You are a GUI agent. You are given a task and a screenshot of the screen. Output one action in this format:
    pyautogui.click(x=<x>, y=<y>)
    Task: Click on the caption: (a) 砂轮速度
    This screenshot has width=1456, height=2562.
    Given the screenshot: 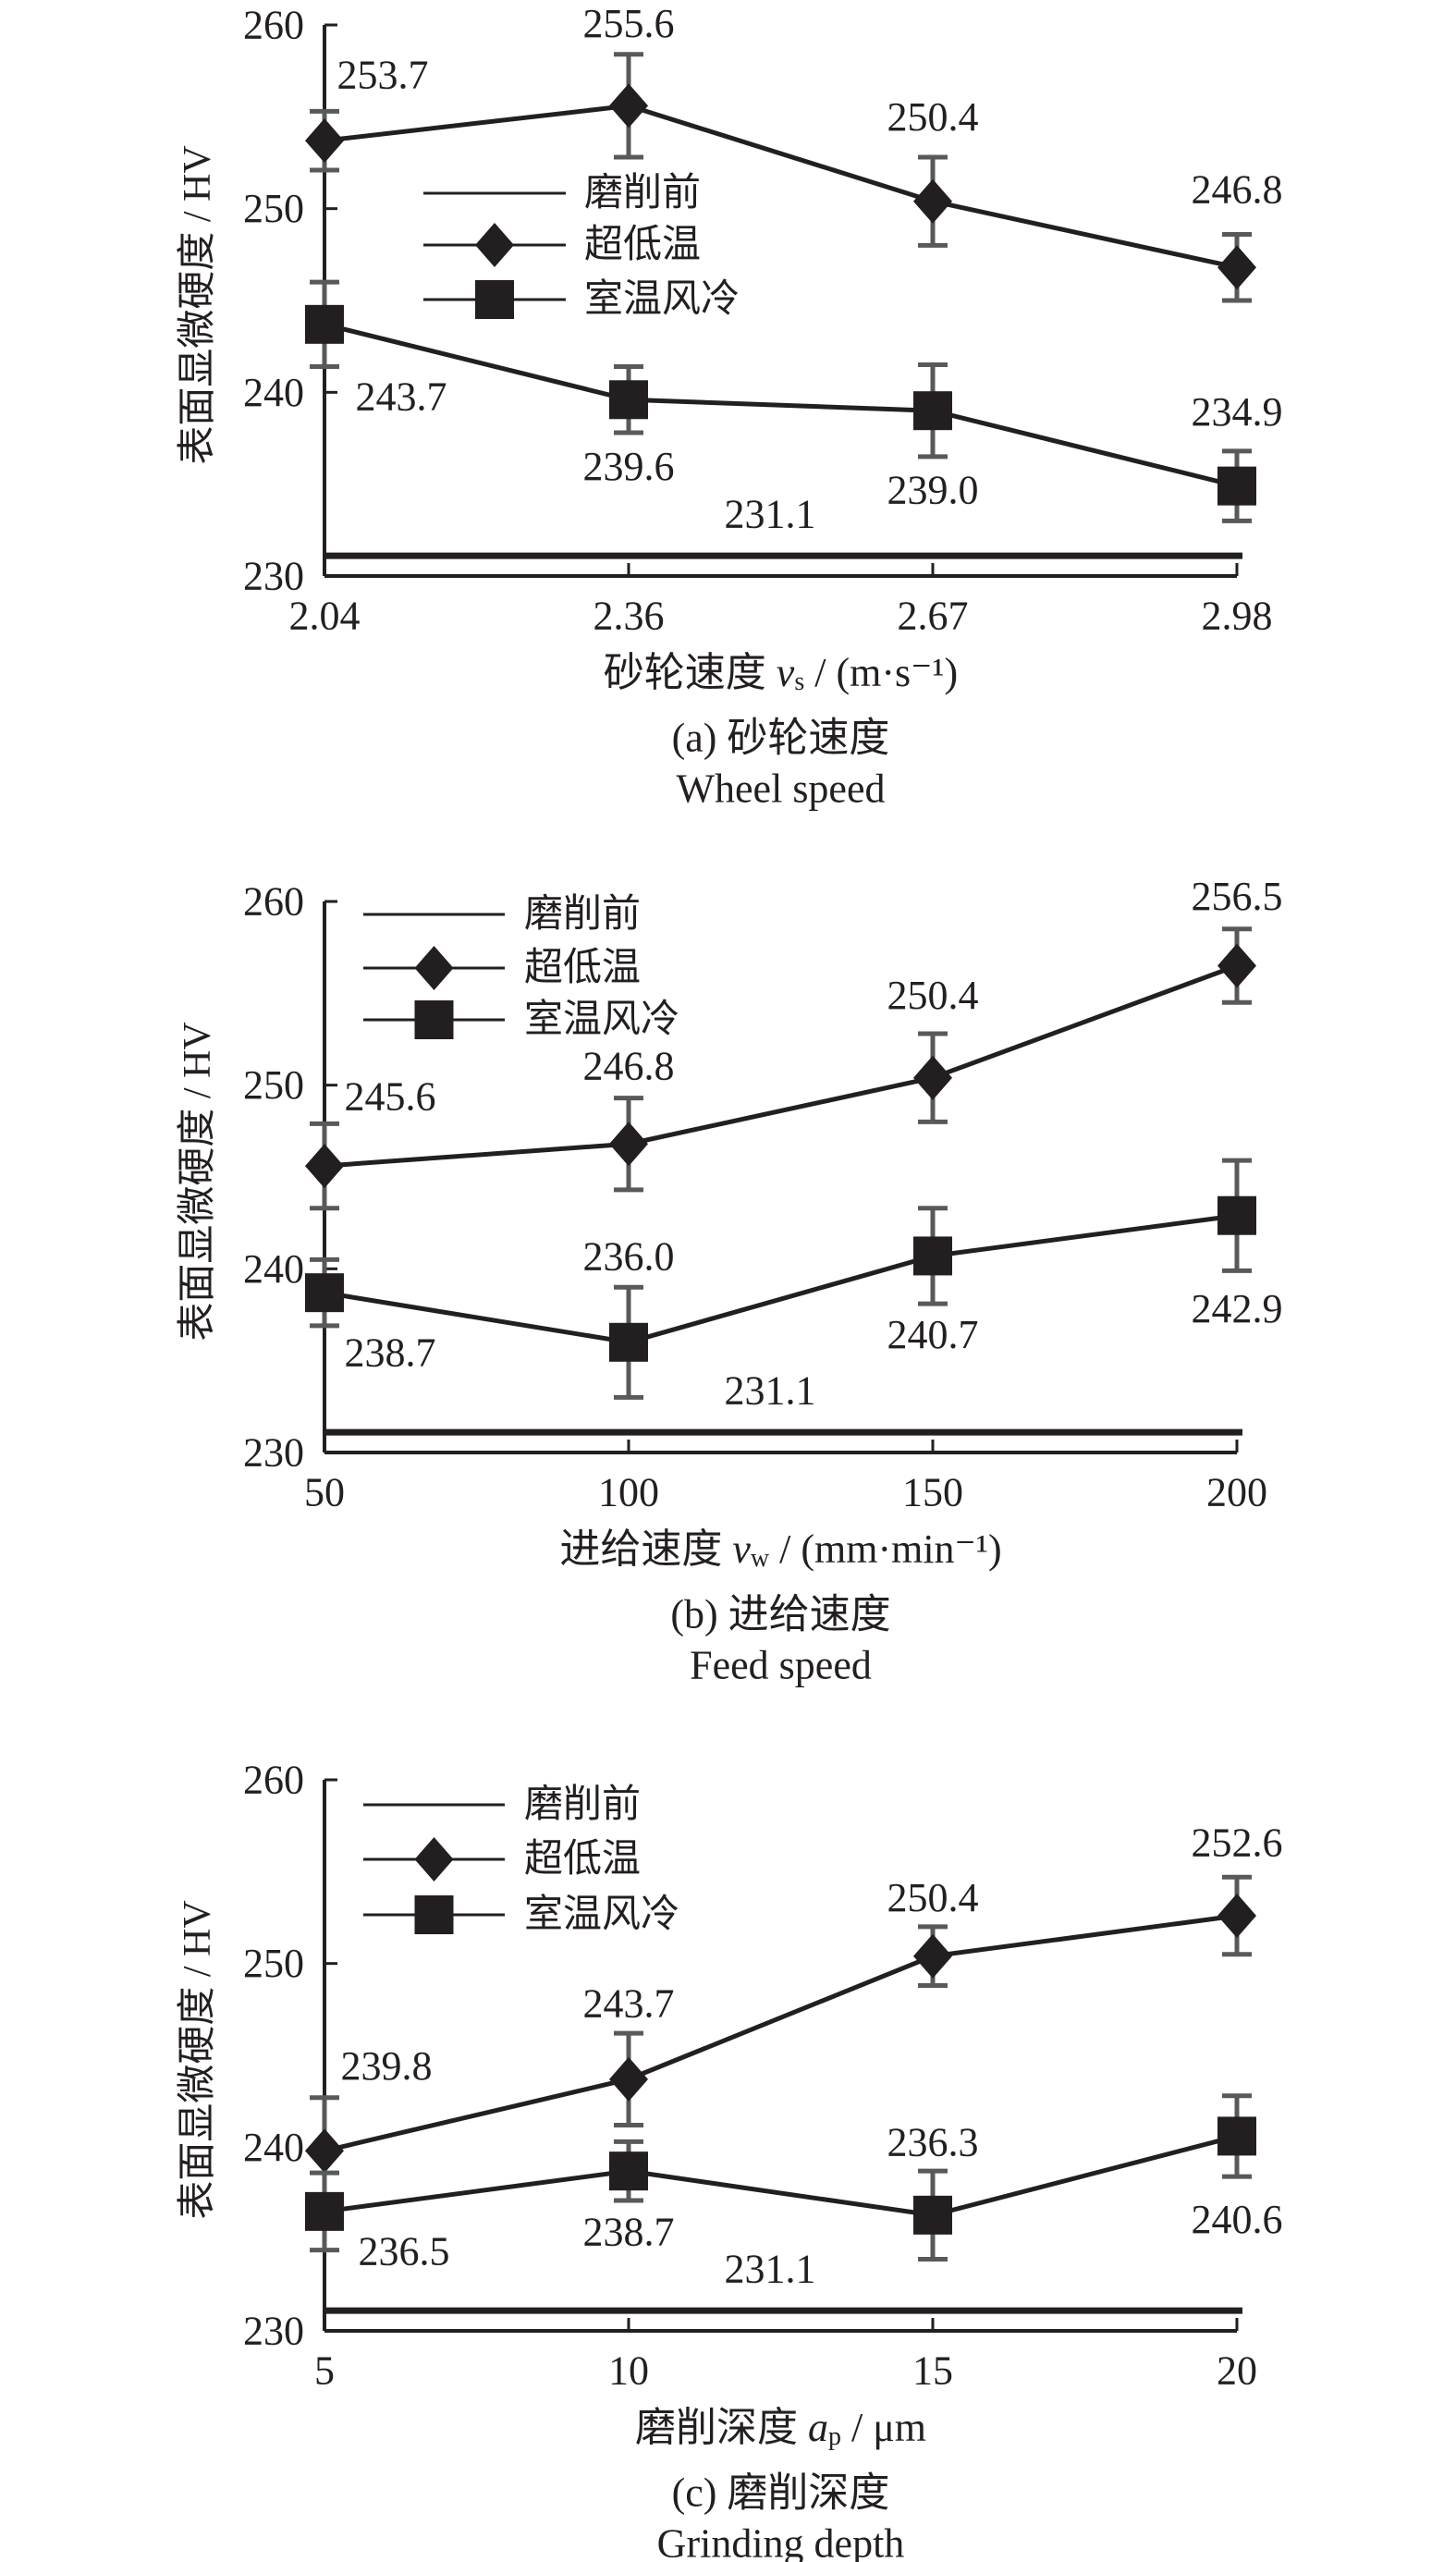 What is the action you would take?
    pyautogui.click(x=781, y=738)
    